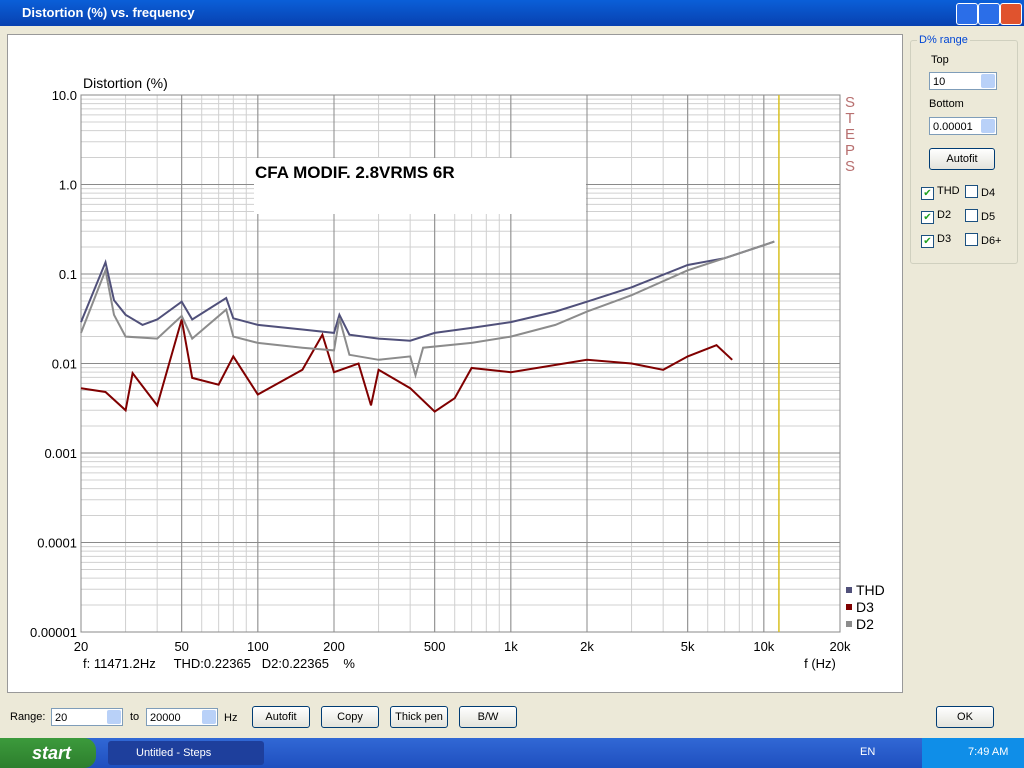 The height and width of the screenshot is (768, 1024). Describe the element at coordinates (182, 717) in the screenshot. I see `to-select: 20000` at that location.